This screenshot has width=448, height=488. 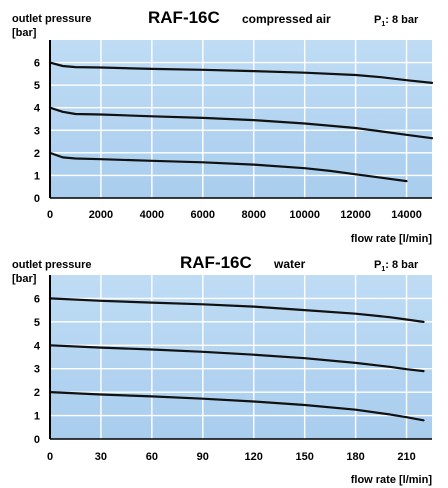 What do you see at coordinates (406, 215) in the screenshot?
I see `x-tick-label: 14000` at bounding box center [406, 215].